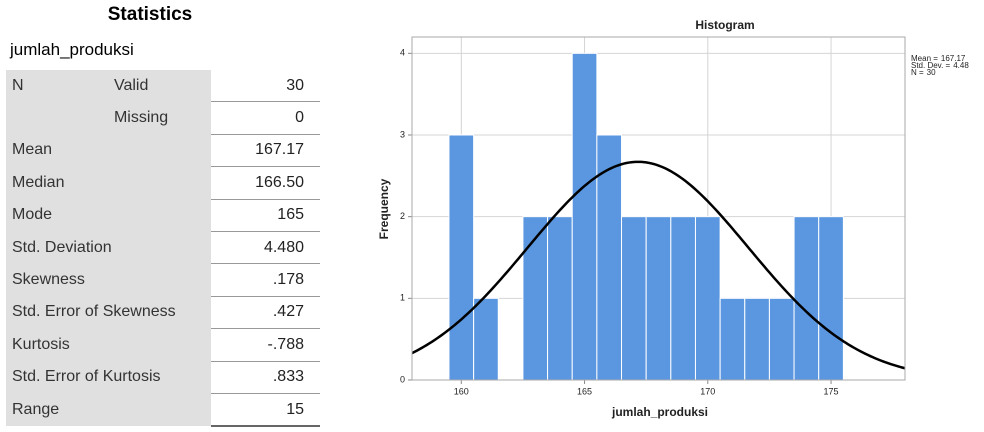  I want to click on row-value: -.788, so click(265, 345).